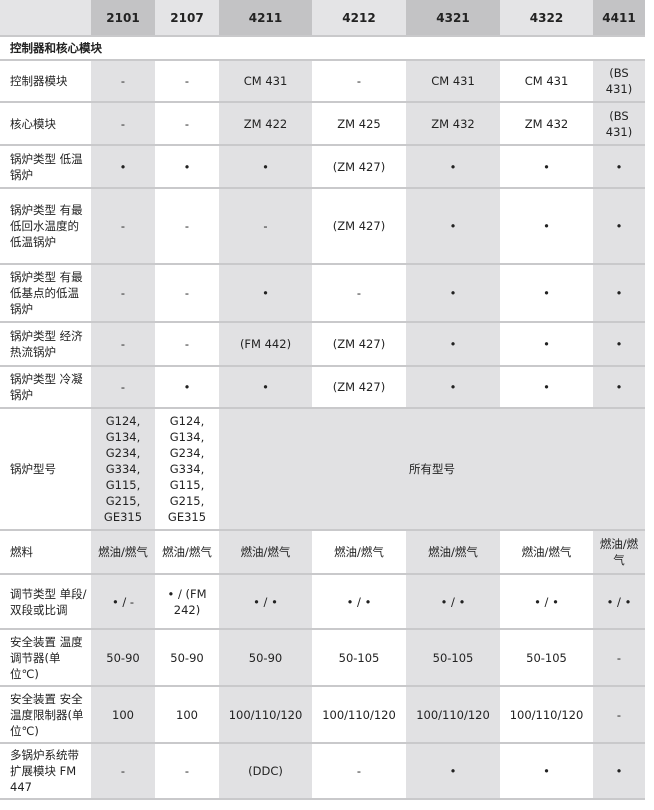 This screenshot has width=654, height=810. I want to click on table-row: 锅炉类型 冷凝锅炉 - • • (ZM 427) • • •, so click(322, 387).